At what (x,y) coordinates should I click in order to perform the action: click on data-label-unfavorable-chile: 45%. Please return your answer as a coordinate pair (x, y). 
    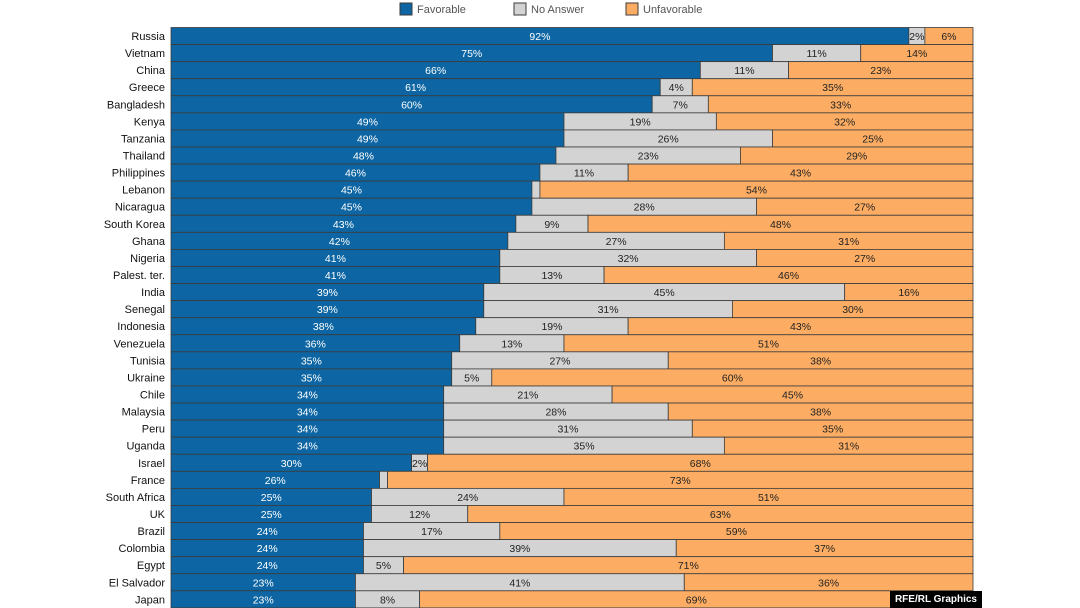
    Looking at the image, I should click on (792, 396).